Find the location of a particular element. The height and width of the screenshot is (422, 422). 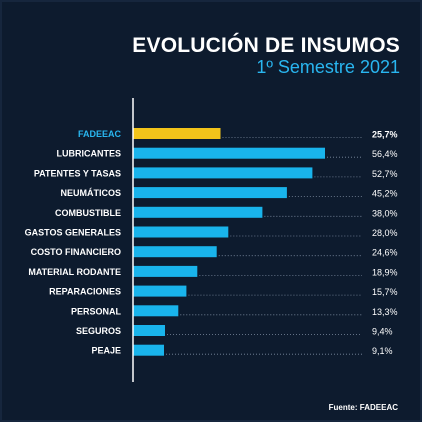

category-label: PERSONAL is located at coordinates (96, 311).